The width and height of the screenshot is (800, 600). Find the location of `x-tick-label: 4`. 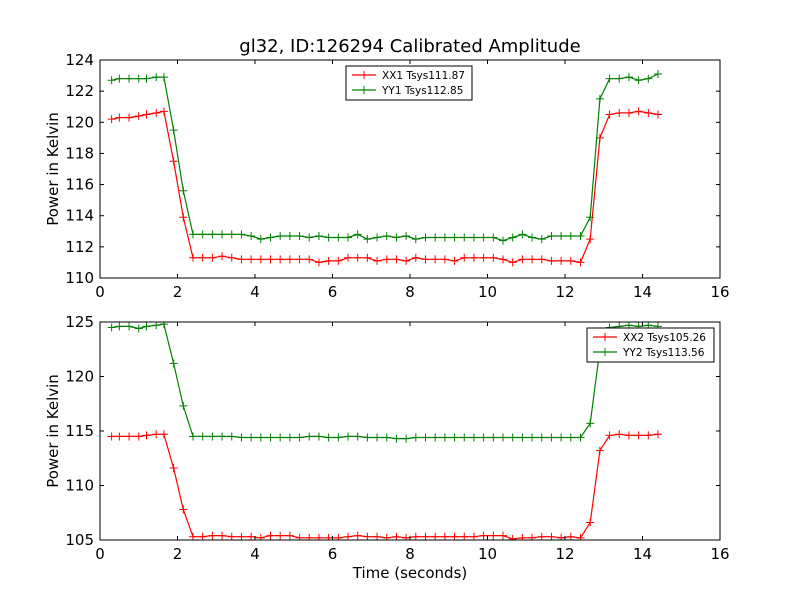

x-tick-label: 4 is located at coordinates (255, 292).